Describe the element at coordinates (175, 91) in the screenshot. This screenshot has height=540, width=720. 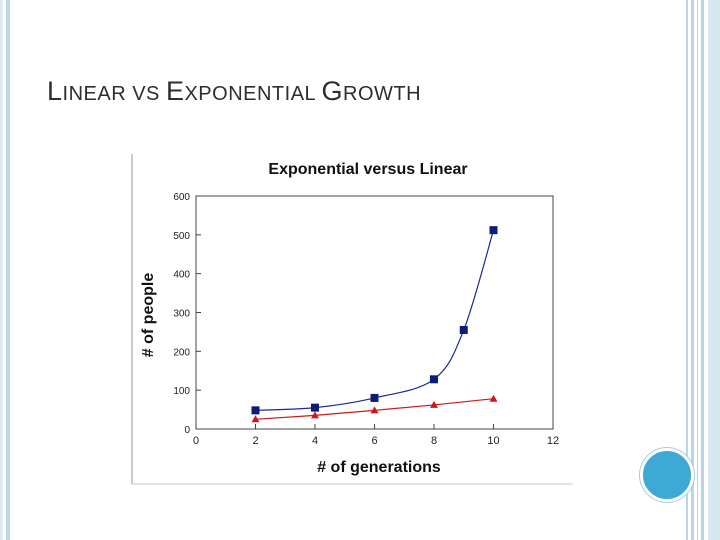
I see `title-part: E` at that location.